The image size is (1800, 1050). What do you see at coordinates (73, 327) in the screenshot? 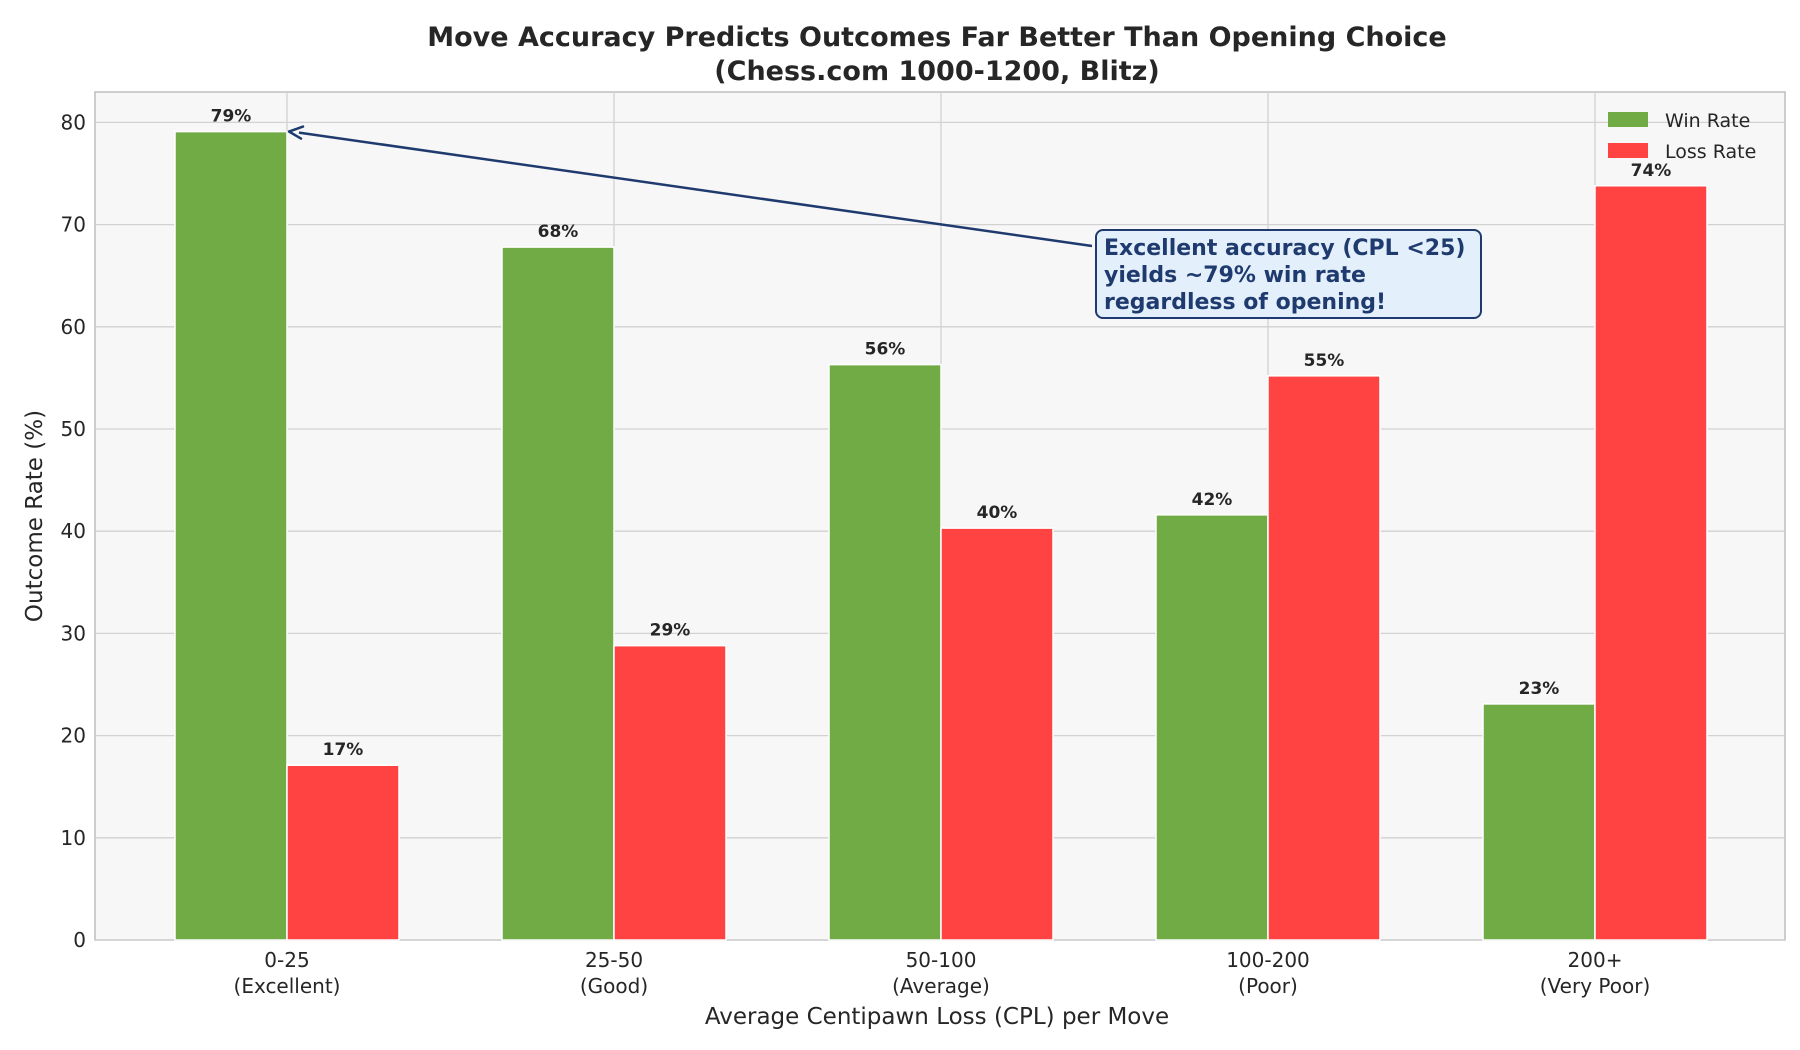
I see `y-tick-label: 60` at bounding box center [73, 327].